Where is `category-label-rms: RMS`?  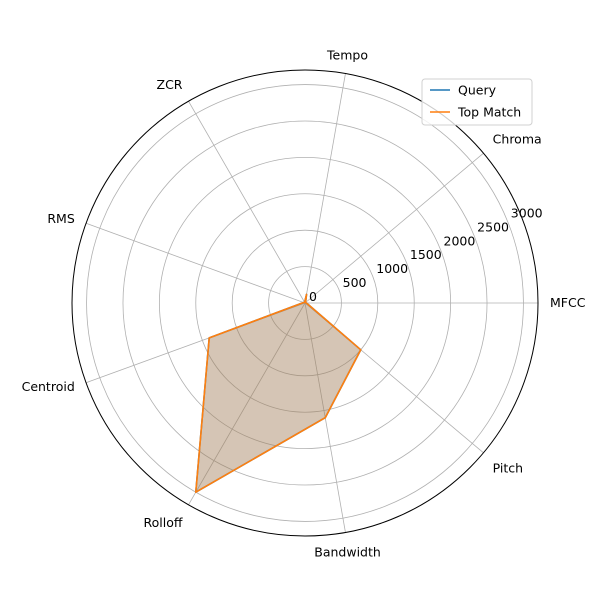 category-label-rms: RMS is located at coordinates (60, 218).